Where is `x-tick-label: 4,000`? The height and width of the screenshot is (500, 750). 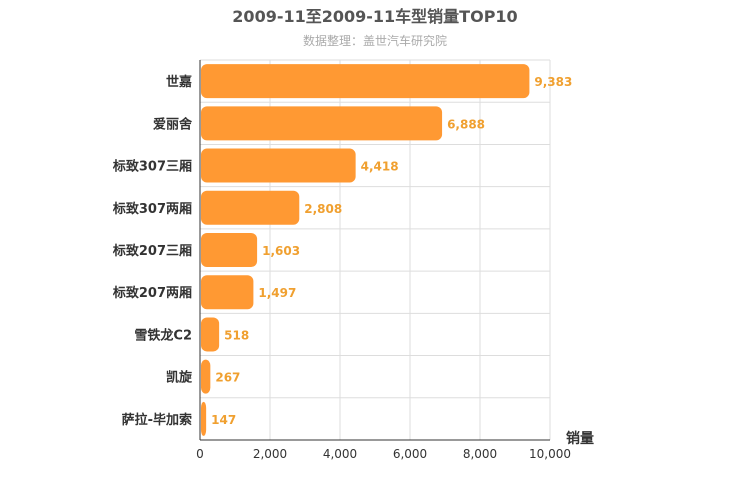
x-tick-label: 4,000 is located at coordinates (340, 454).